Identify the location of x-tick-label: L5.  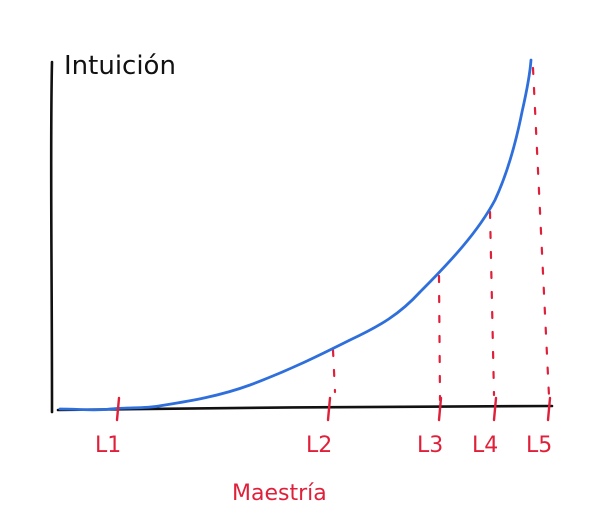
(539, 445).